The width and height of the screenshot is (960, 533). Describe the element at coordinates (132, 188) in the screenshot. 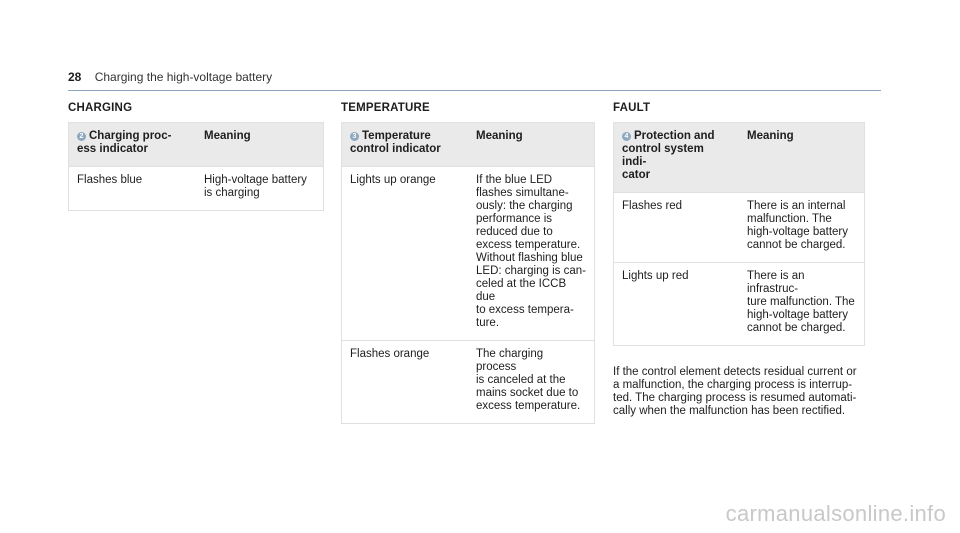

I see `indicator-state: Flashes blue` at that location.